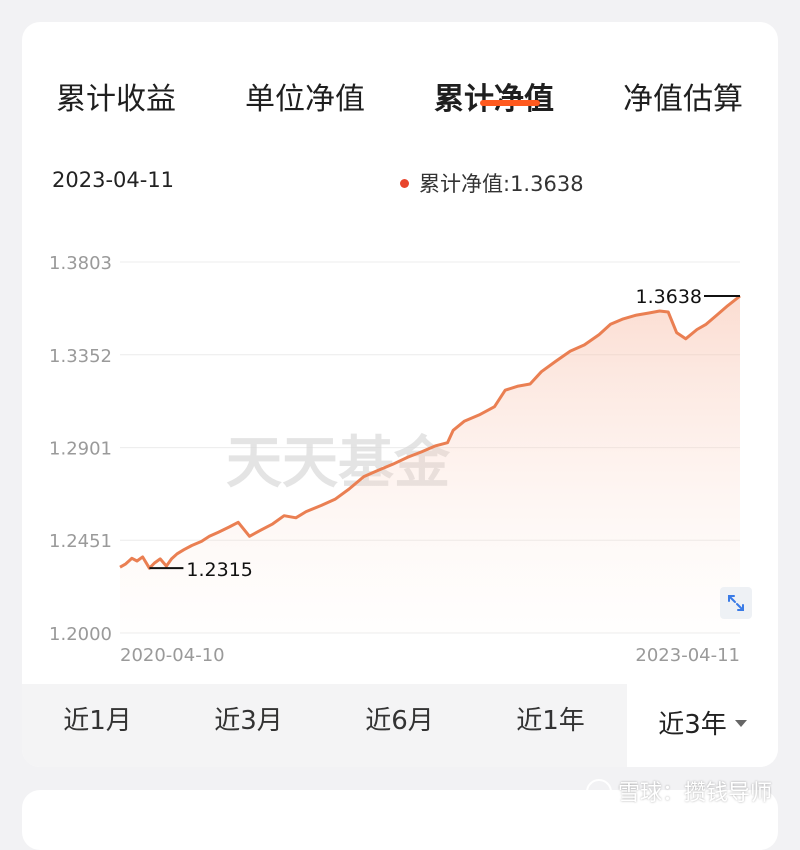 Image resolution: width=800 pixels, height=850 pixels. What do you see at coordinates (219, 570) in the screenshot?
I see `min-value-label: 1.2315` at bounding box center [219, 570].